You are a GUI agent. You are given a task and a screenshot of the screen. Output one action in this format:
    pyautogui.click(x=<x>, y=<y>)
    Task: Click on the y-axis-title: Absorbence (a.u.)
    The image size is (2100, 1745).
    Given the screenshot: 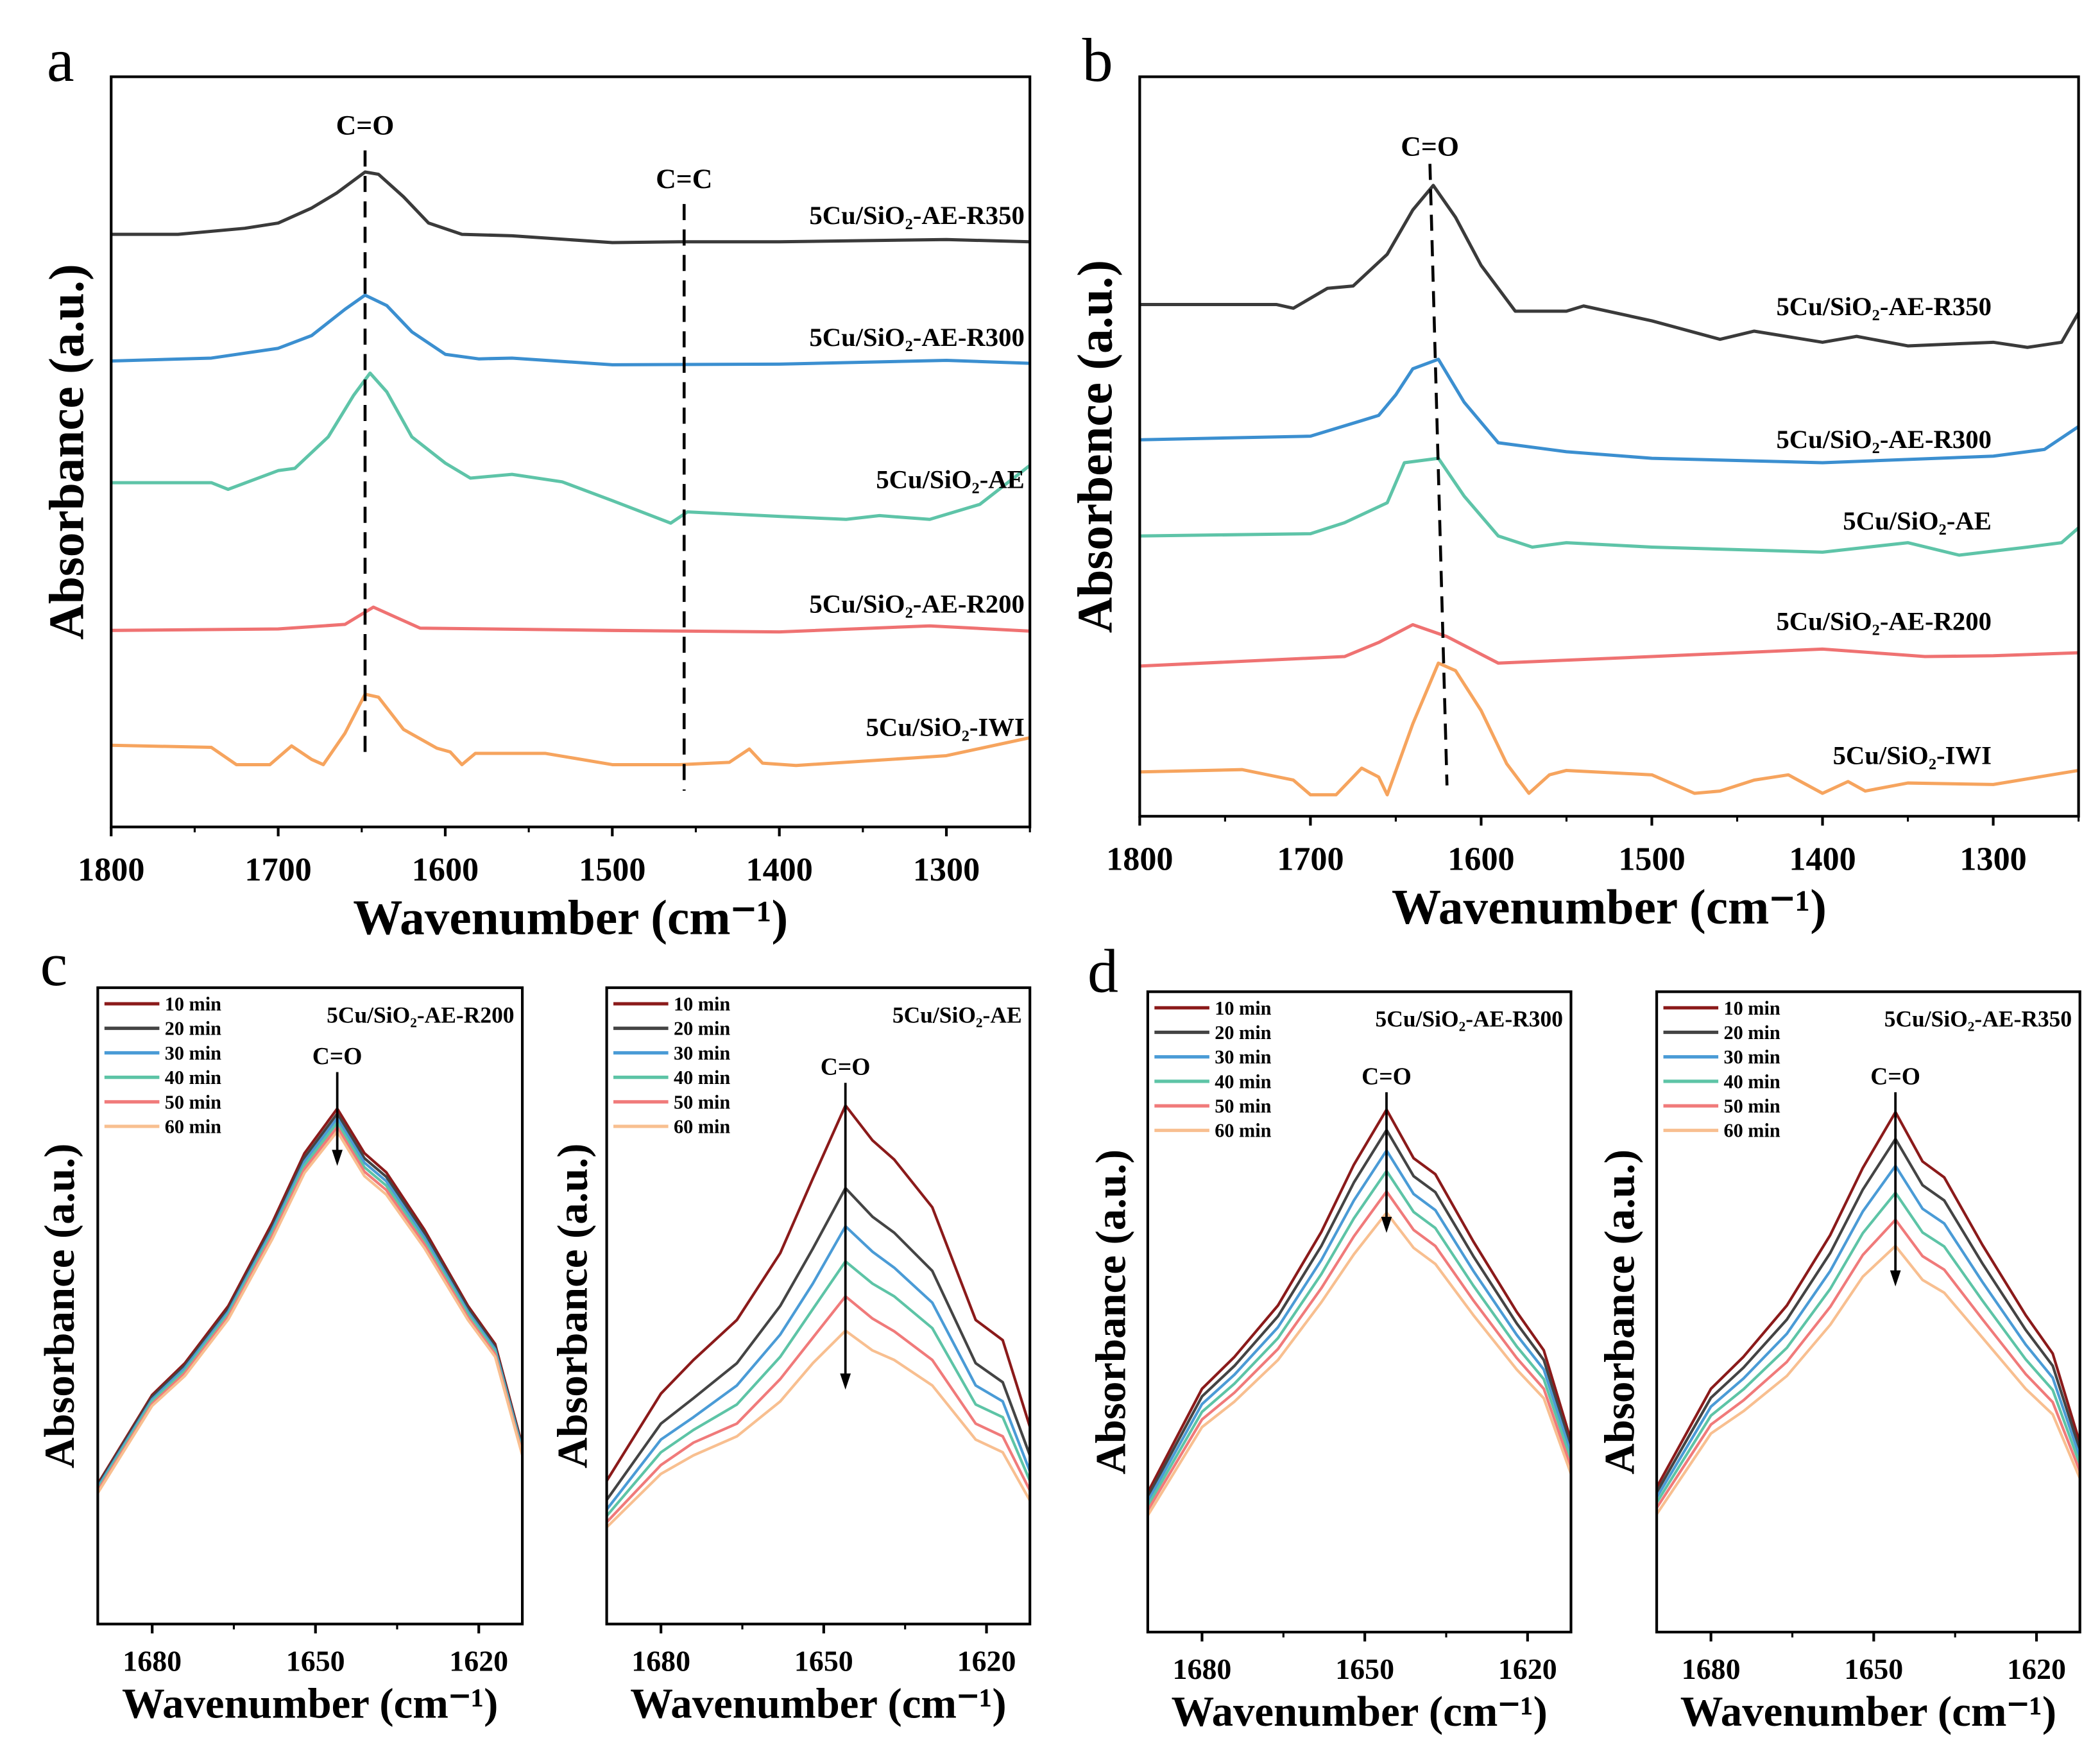 What is the action you would take?
    pyautogui.click(x=1095, y=446)
    